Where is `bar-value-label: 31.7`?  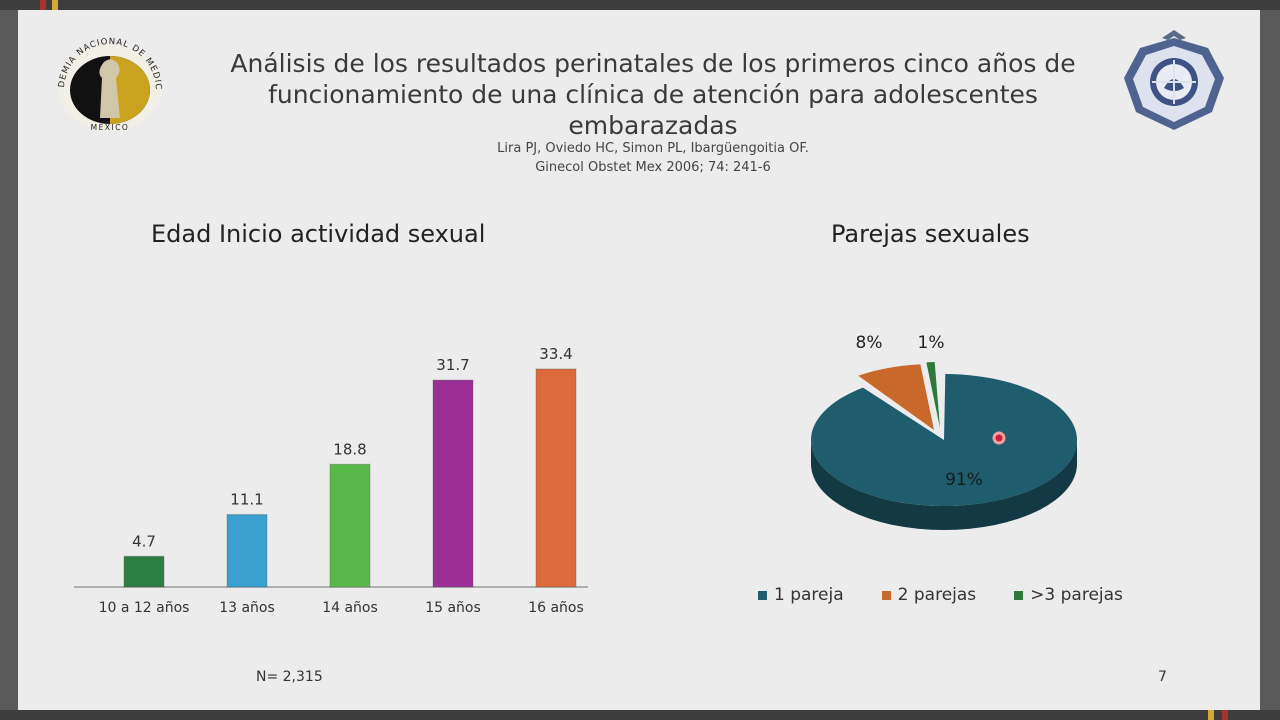
bar-value-label: 31.7 is located at coordinates (452, 365).